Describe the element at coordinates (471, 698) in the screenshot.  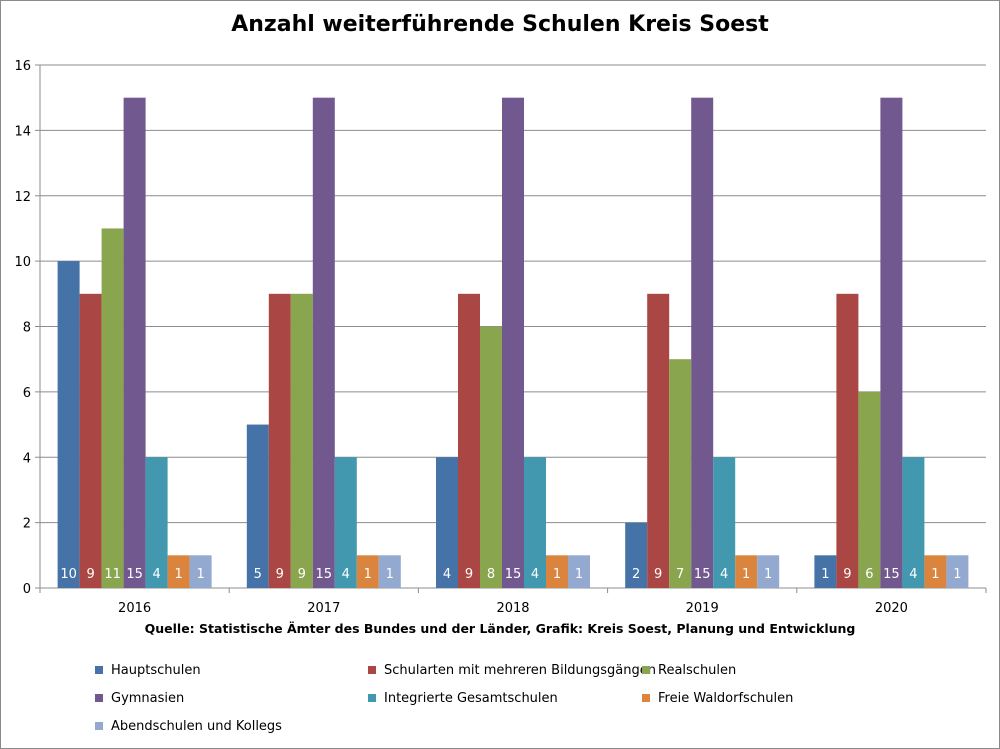
I see `legend-label: Integrierte Gesamtschulen` at that location.